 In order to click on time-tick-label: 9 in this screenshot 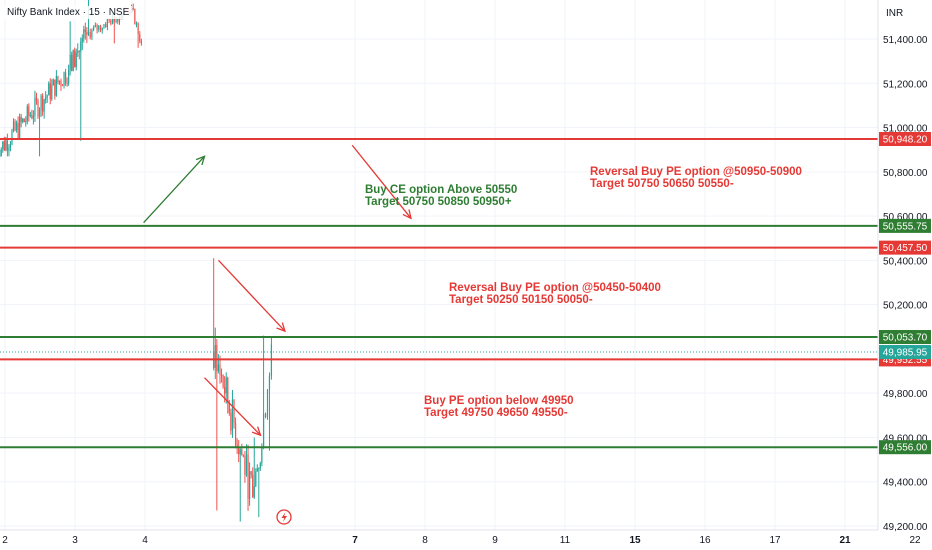, I will do `click(495, 540)`.